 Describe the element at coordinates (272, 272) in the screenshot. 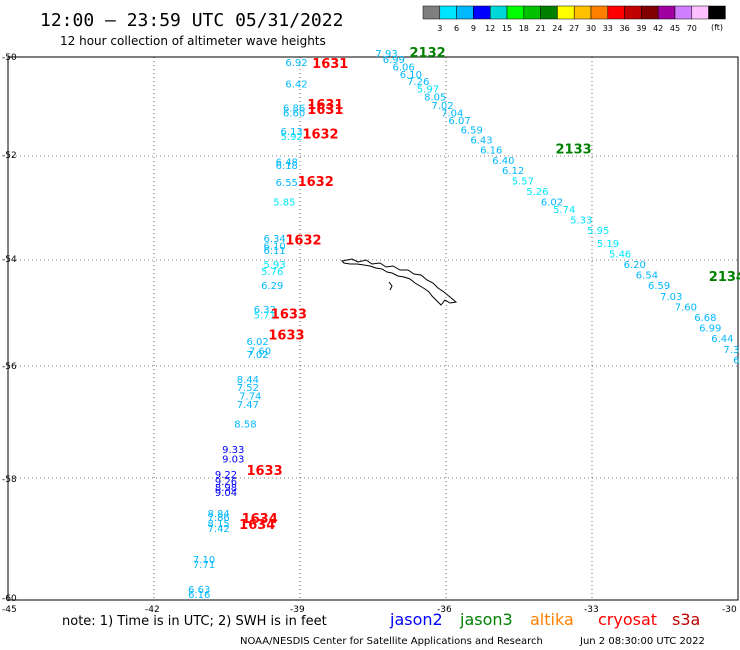

I see `wave-height-value: 5.76` at that location.